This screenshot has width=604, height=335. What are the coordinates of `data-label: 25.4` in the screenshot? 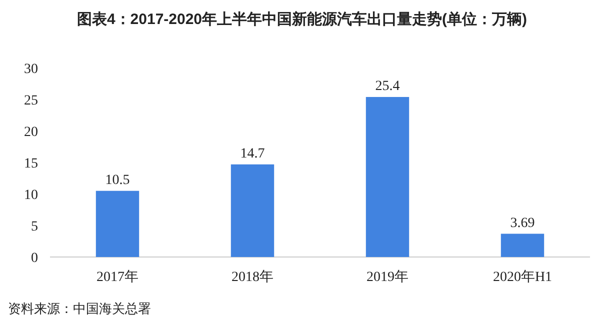 It's located at (387, 86).